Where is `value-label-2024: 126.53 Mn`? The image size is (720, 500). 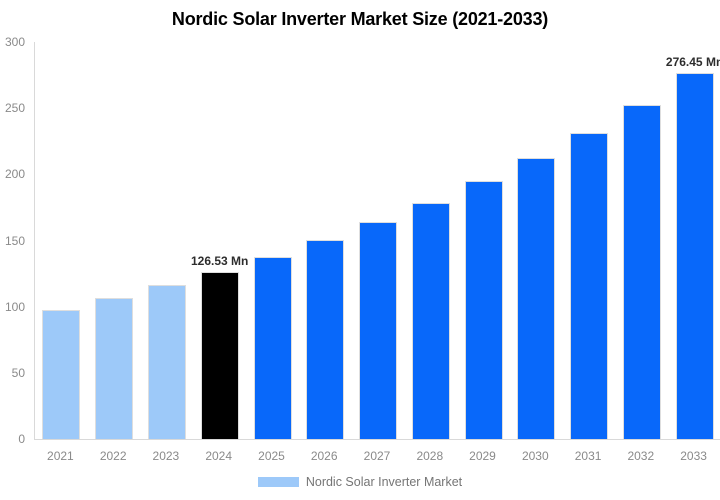 value-label-2024: 126.53 Mn is located at coordinates (220, 260).